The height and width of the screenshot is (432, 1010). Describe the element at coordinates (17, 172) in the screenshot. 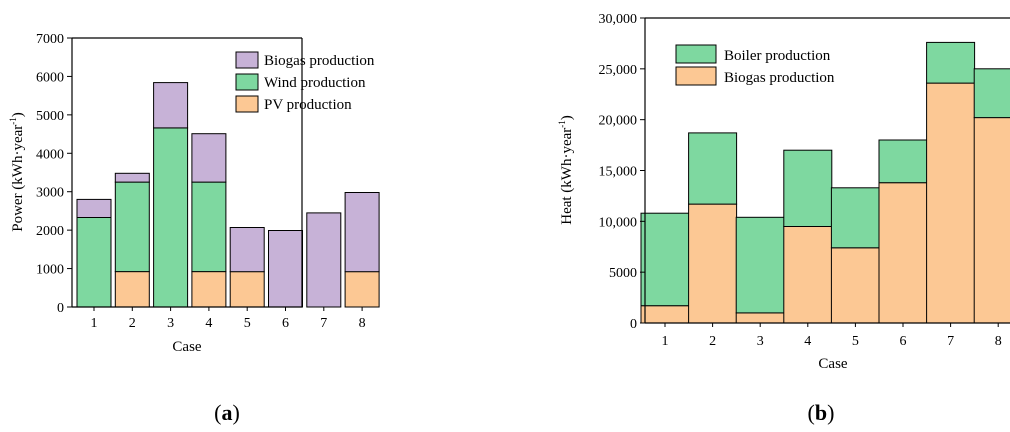

I see `chart-a-y-axis-label: Power (kWh·year-1)` at that location.